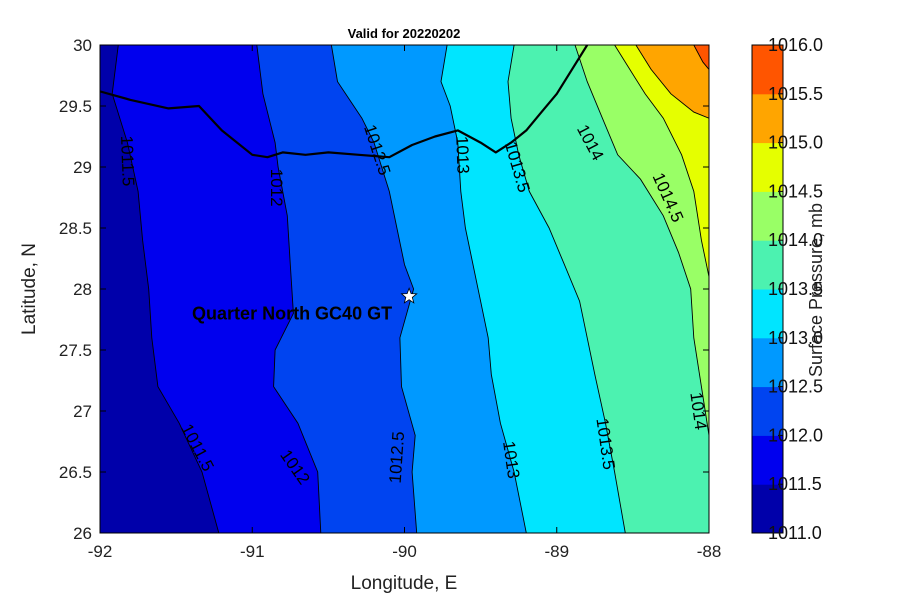 The image size is (900, 605). What do you see at coordinates (795, 45) in the screenshot?
I see `colorbar-tick-label: 1016.0` at bounding box center [795, 45].